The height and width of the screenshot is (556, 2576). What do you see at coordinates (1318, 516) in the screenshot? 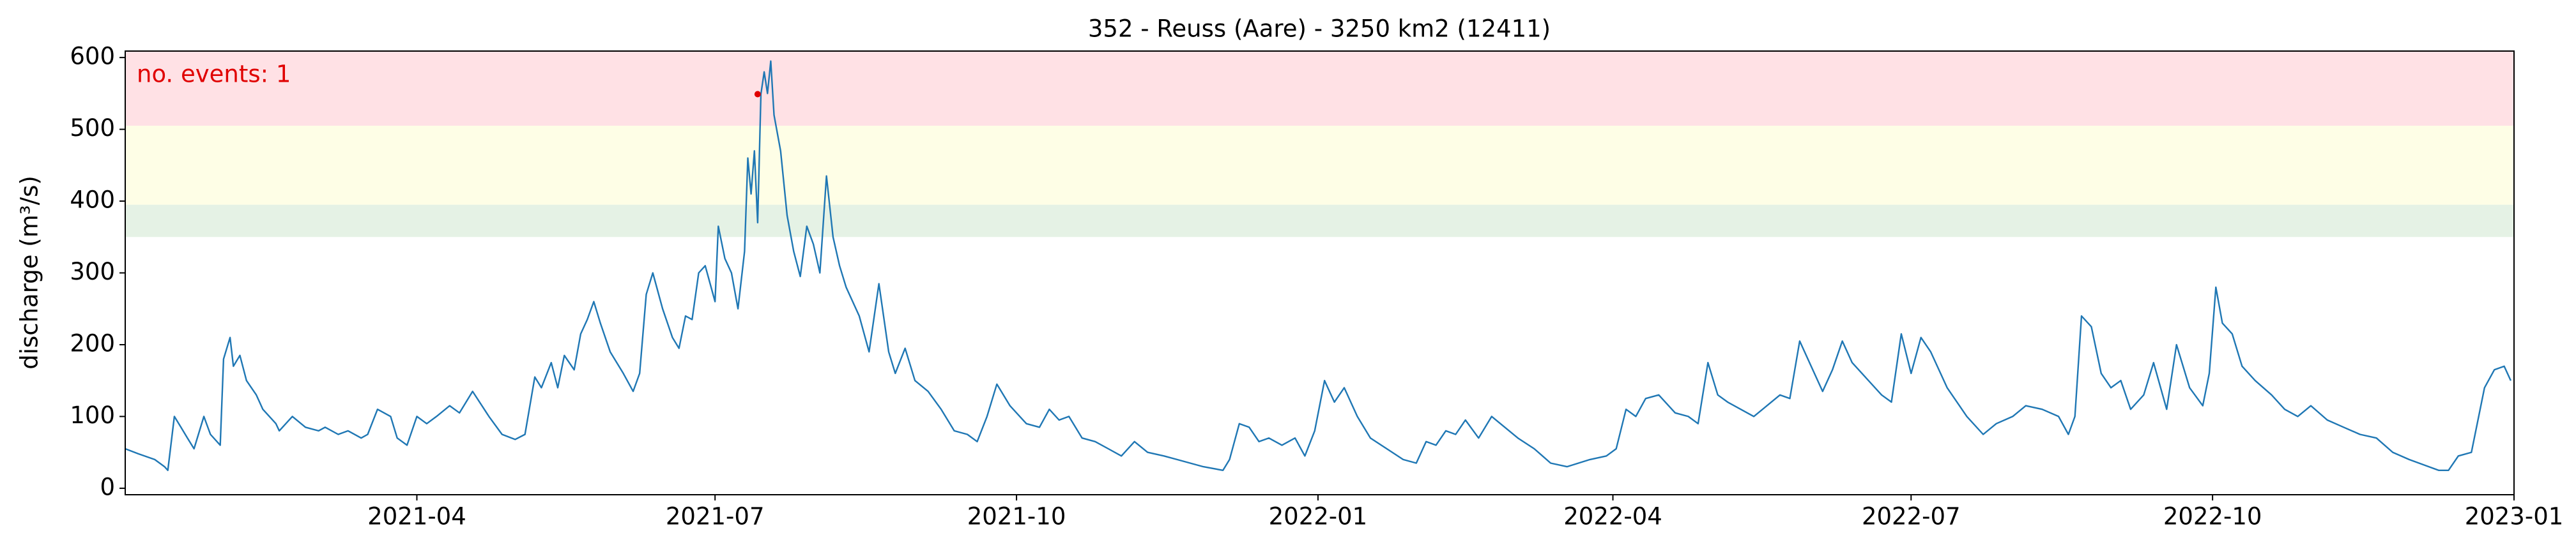
I see `x-tick-label: 2022-01` at bounding box center [1318, 516].